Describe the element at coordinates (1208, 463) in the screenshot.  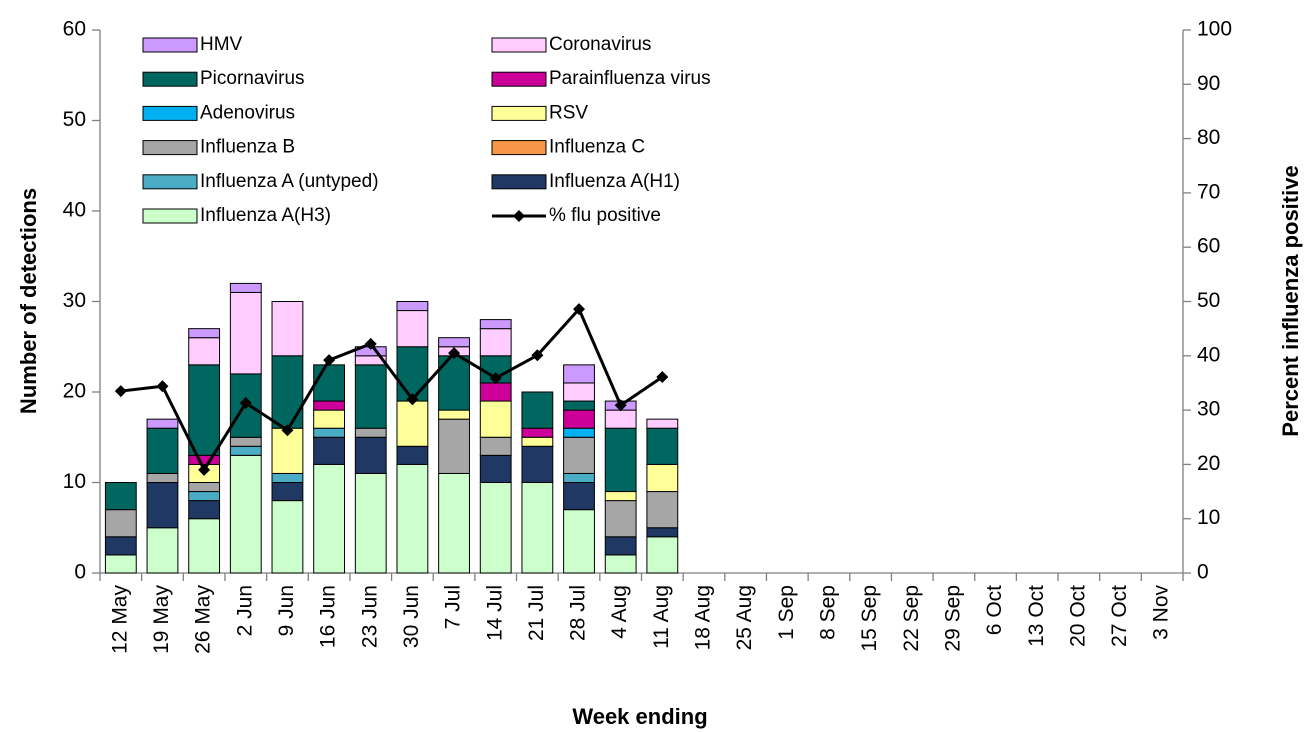
I see `y2-tick-label: 20` at that location.